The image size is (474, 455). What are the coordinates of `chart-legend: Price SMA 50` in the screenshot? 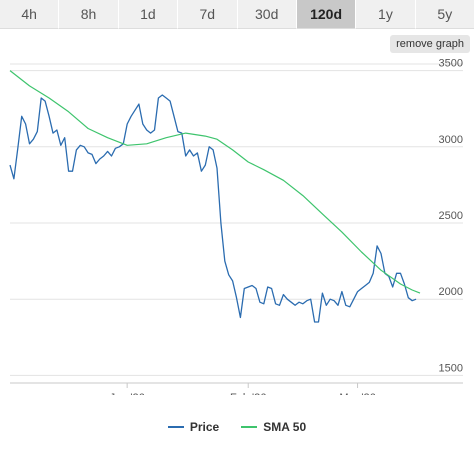 It's located at (237, 427).